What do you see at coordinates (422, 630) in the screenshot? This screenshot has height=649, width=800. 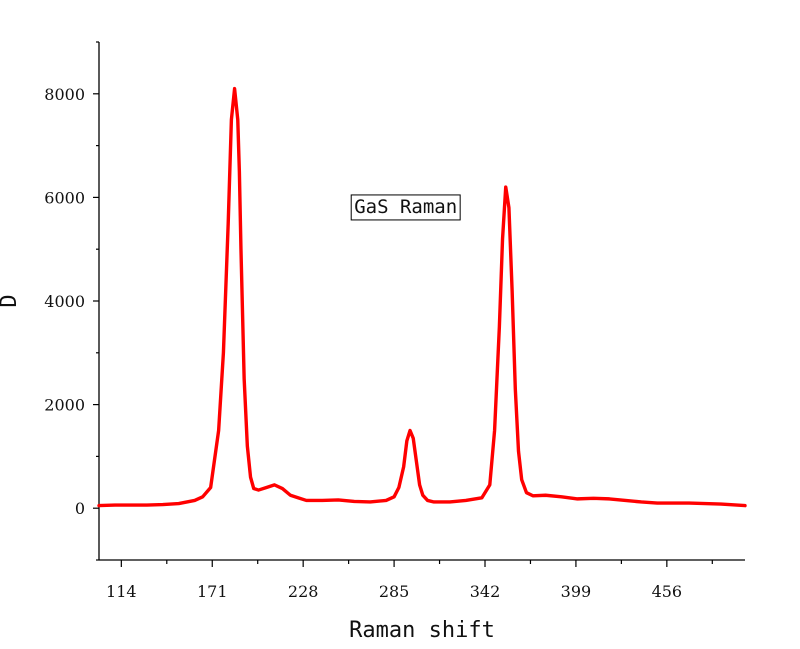 I see `x-axis-title: Raman shift` at bounding box center [422, 630].